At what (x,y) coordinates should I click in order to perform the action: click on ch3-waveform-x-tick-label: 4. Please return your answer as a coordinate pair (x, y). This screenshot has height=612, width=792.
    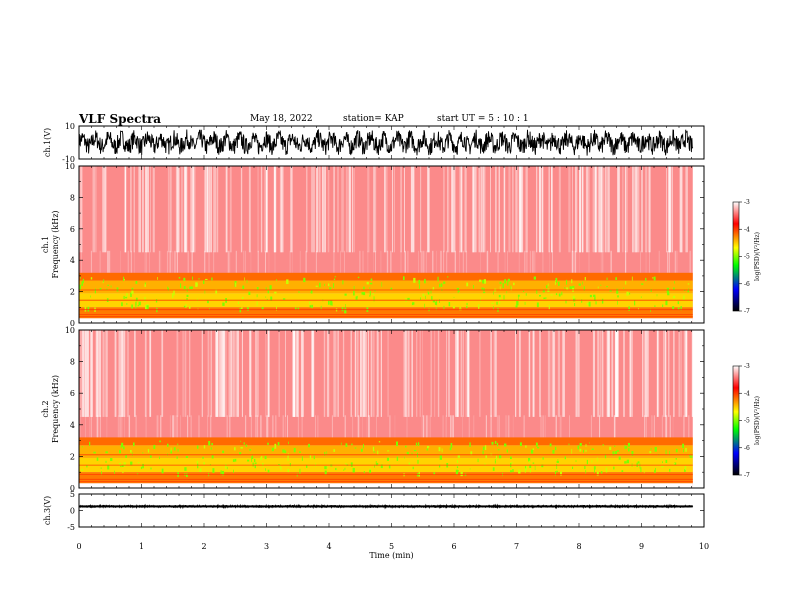
    Looking at the image, I should click on (328, 546).